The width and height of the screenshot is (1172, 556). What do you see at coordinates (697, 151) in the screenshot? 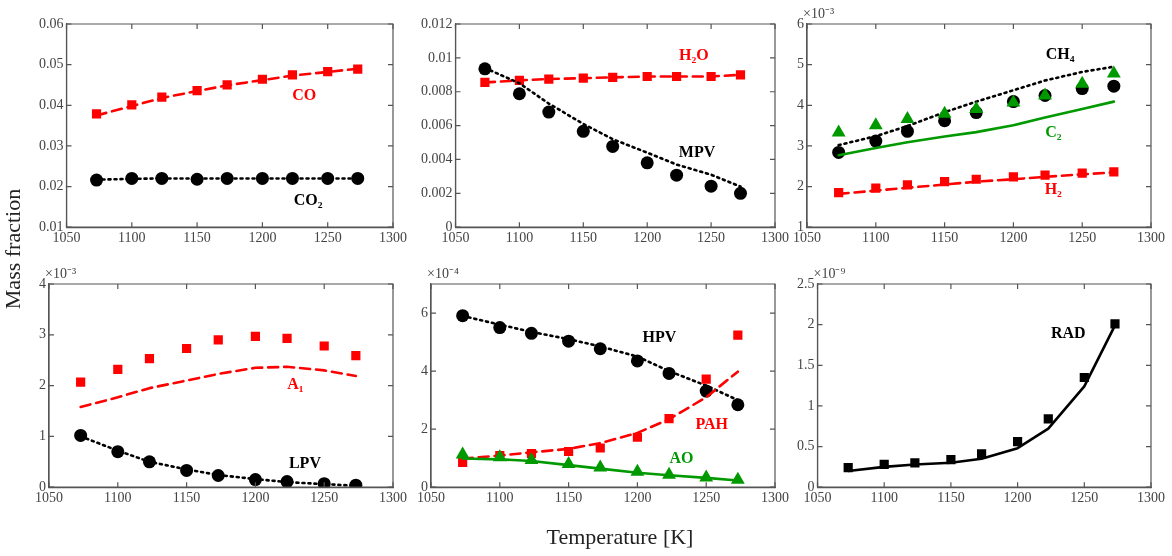
I see `series-label: MPV` at bounding box center [697, 151].